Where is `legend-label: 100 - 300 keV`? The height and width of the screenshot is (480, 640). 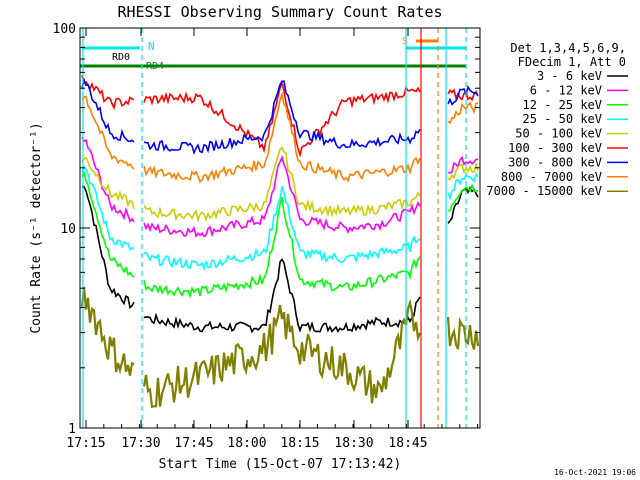
legend-label: 100 - 300 keV is located at coordinates (555, 148).